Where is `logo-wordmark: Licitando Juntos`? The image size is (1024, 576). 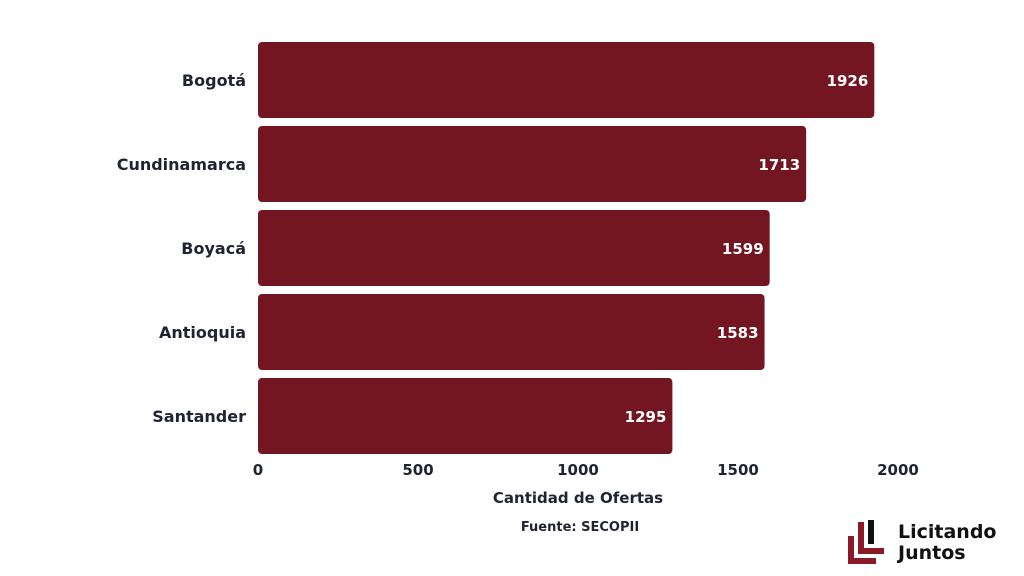 logo-wordmark: Licitando Juntos is located at coordinates (947, 543).